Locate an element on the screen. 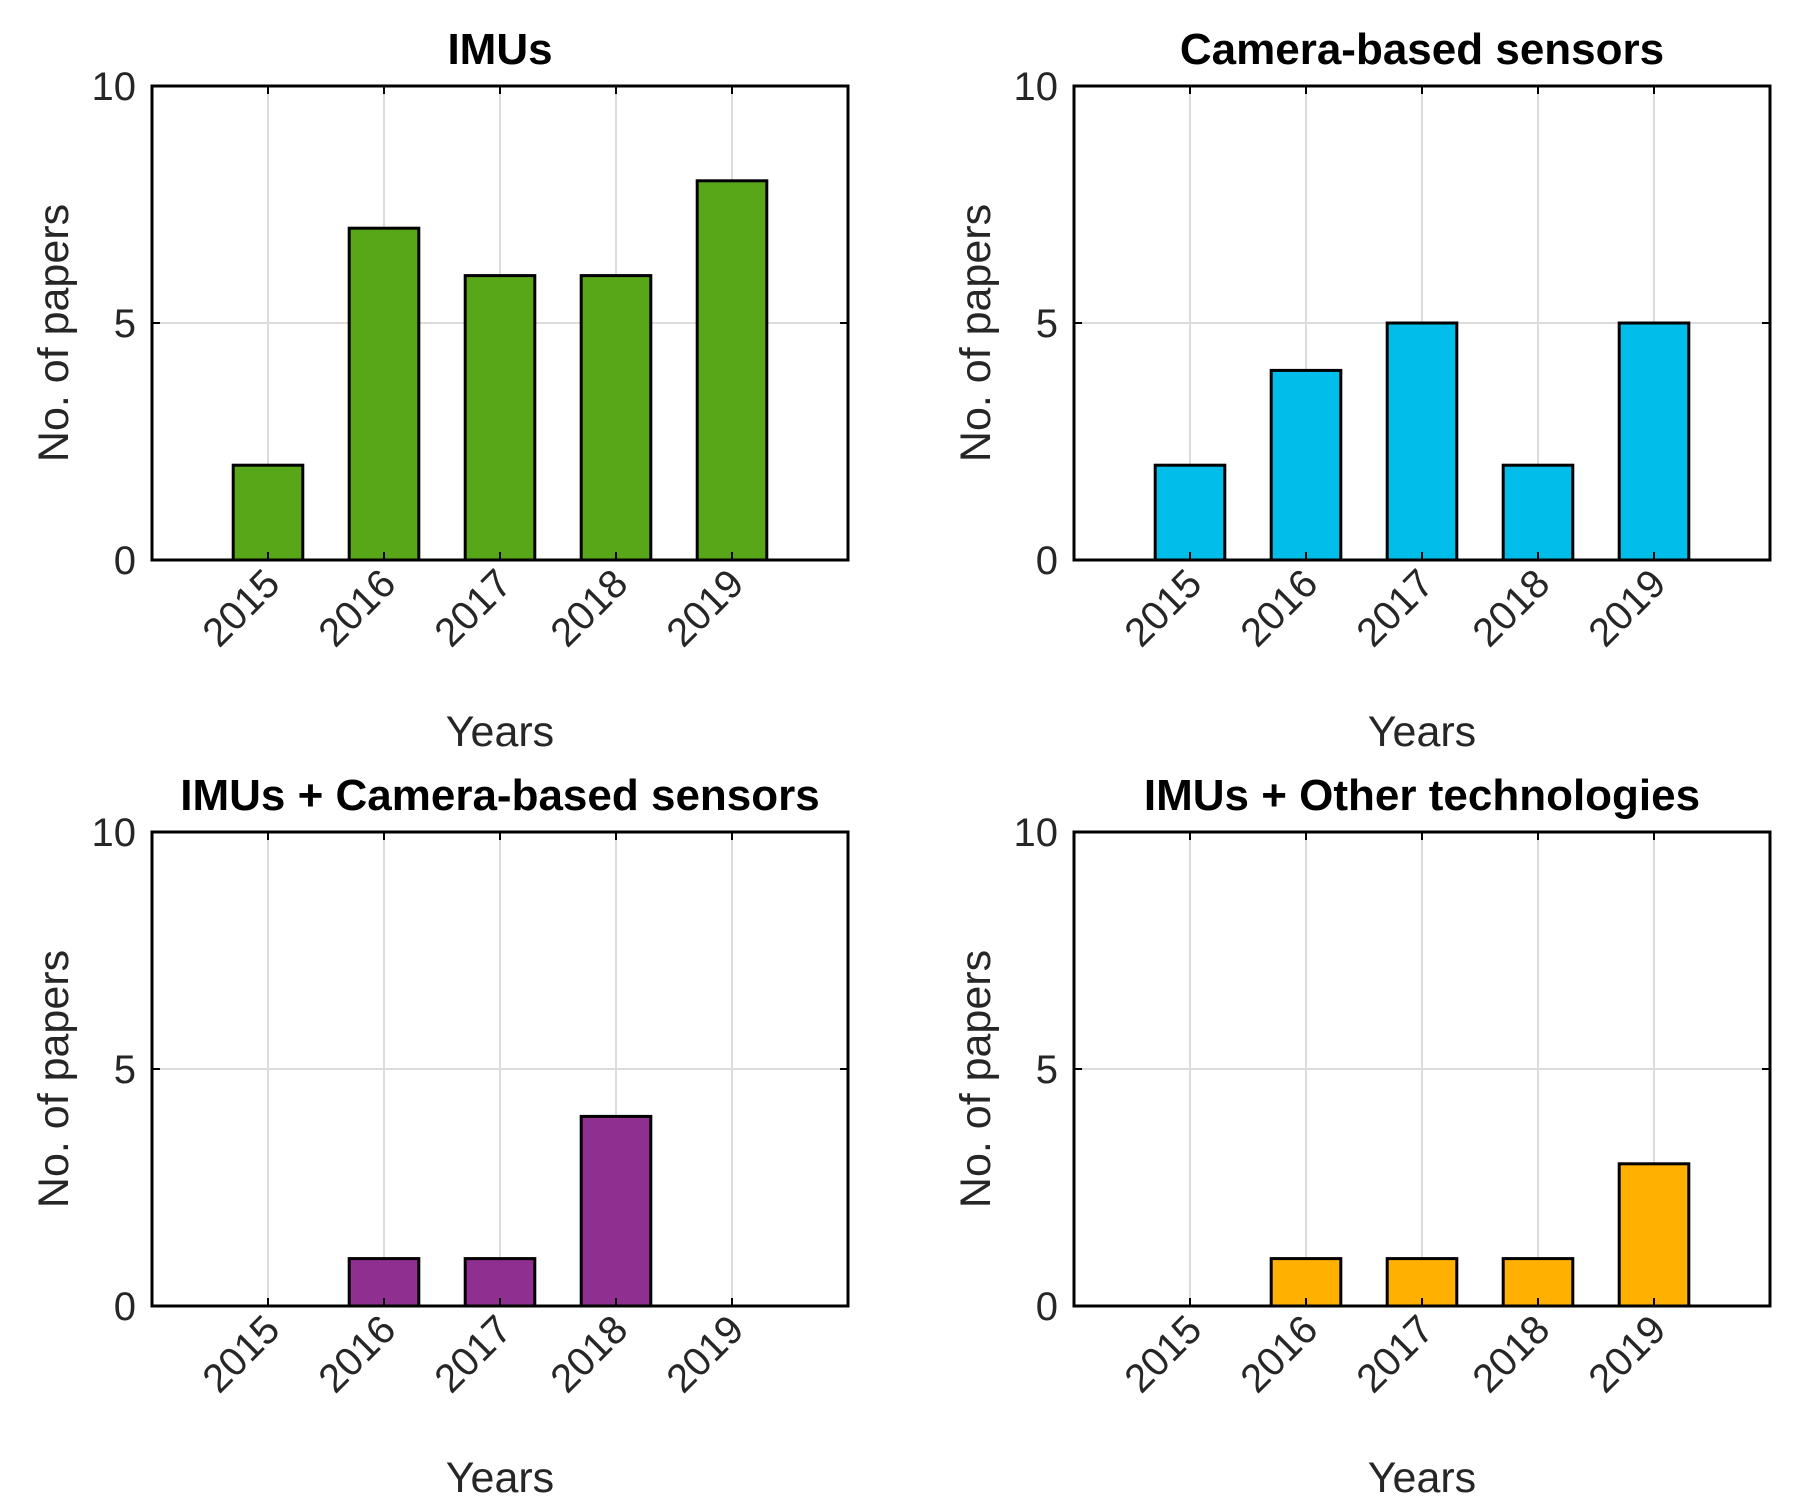 This screenshot has width=1798, height=1510. chart-title: Camera-based sensors is located at coordinates (1422, 49).